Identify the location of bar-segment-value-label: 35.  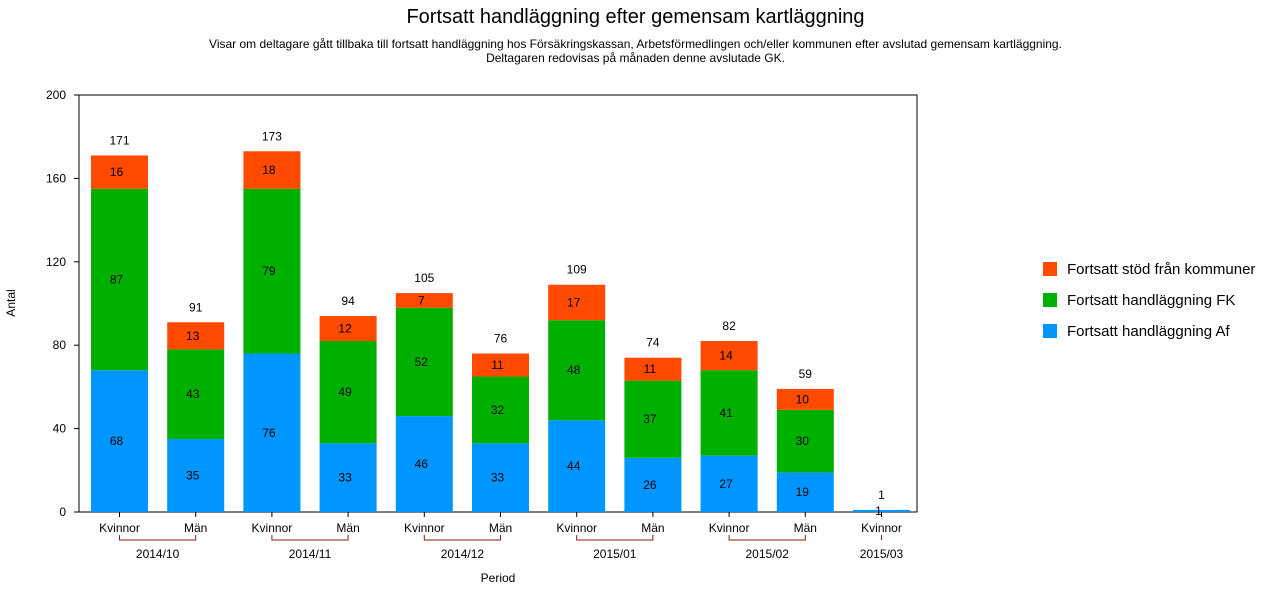
(193, 476).